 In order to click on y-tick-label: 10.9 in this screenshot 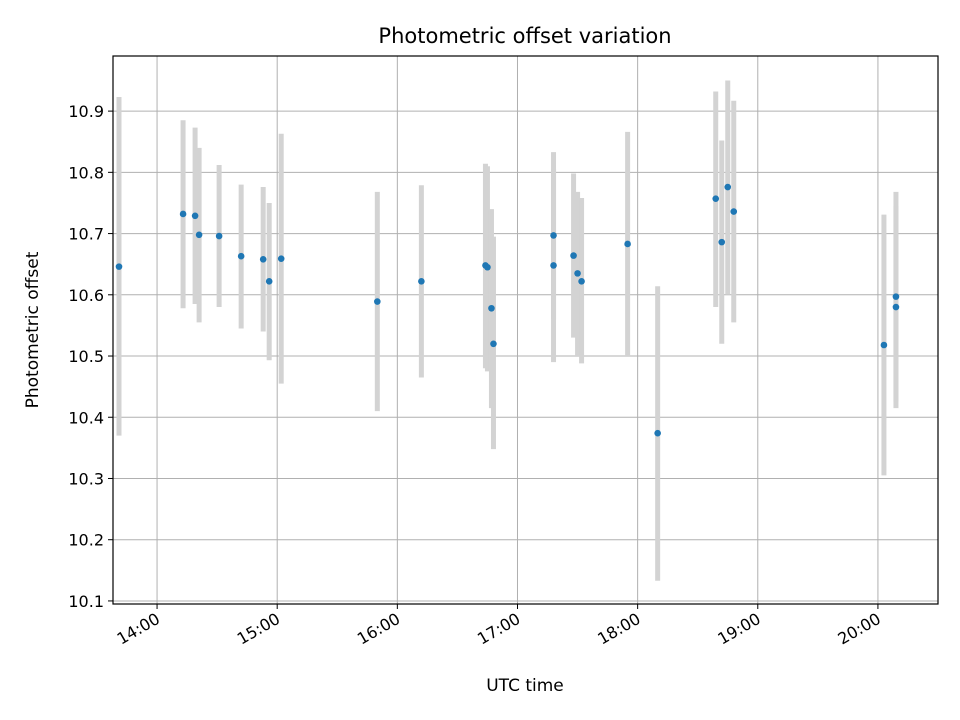, I will do `click(86, 111)`.